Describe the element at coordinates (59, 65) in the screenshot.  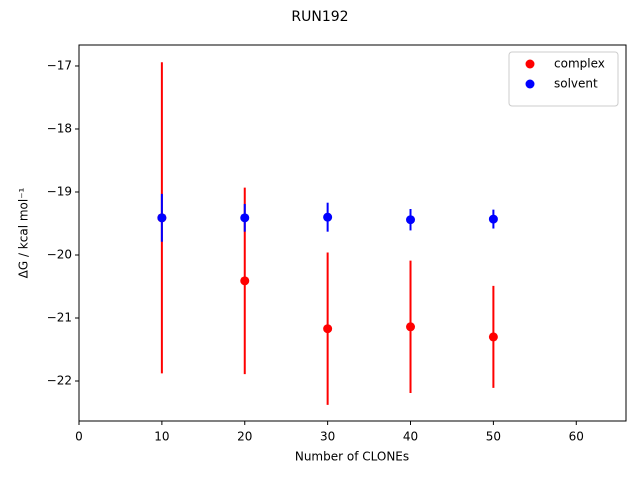
I see `y-tick-label: −17` at that location.